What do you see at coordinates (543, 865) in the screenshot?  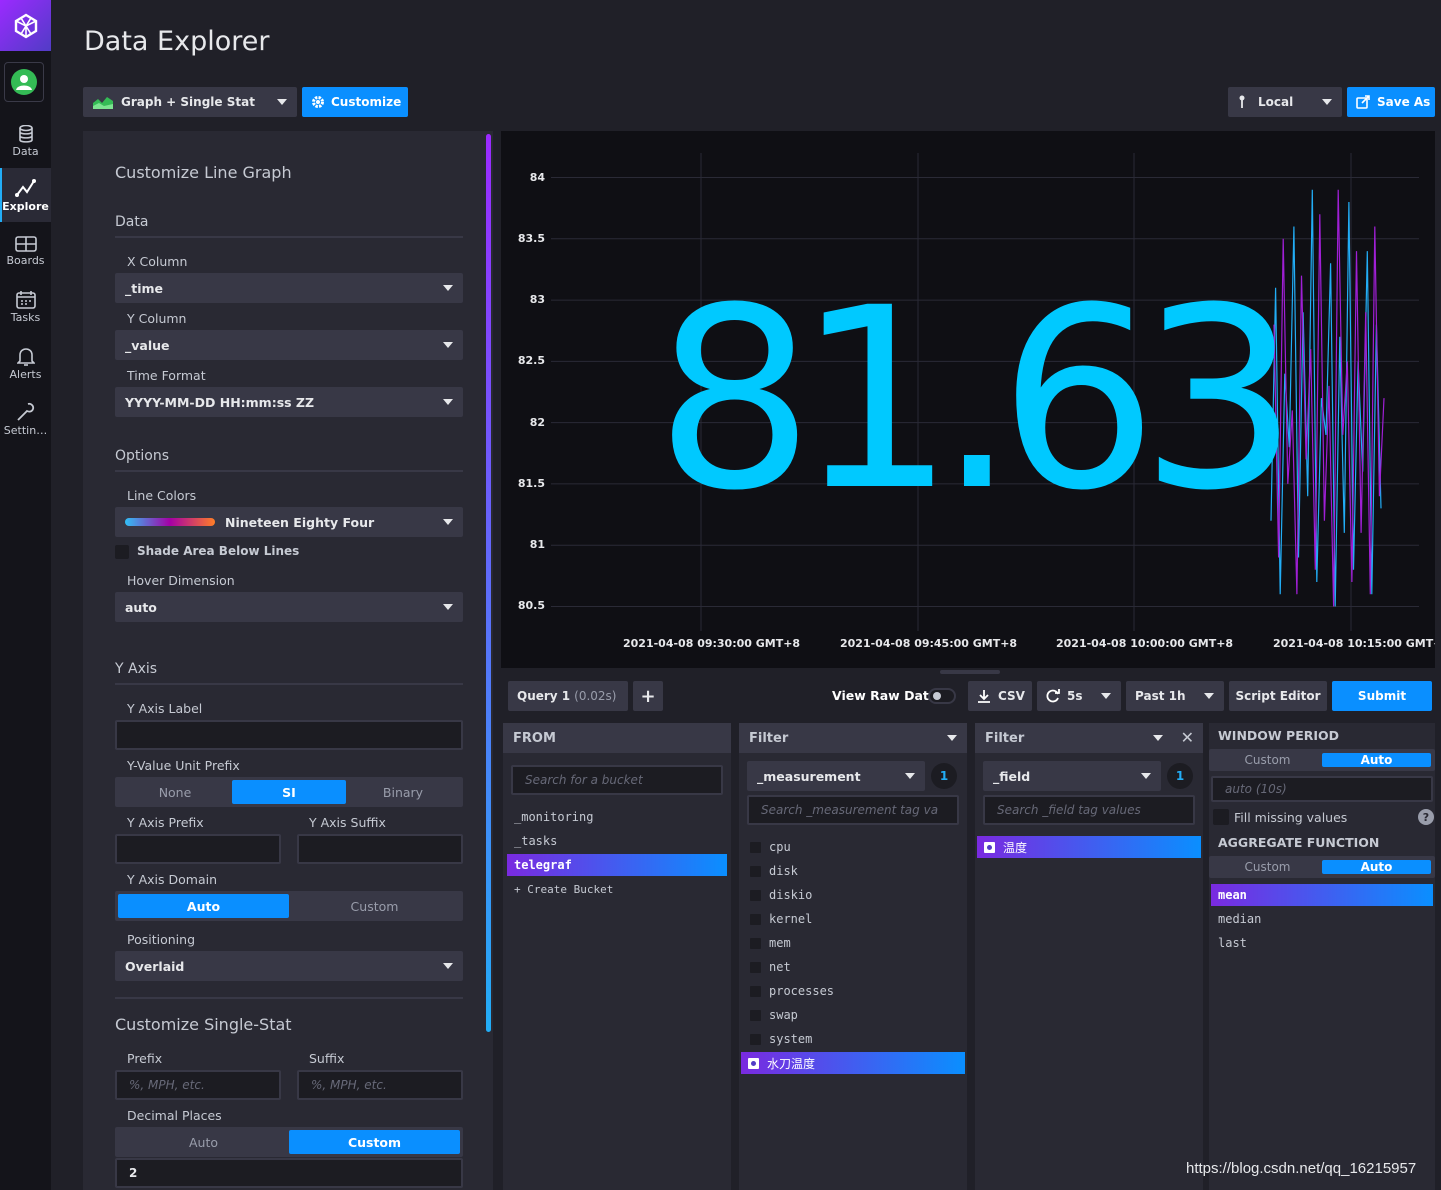 I see `bucket-name: telegraf` at bounding box center [543, 865].